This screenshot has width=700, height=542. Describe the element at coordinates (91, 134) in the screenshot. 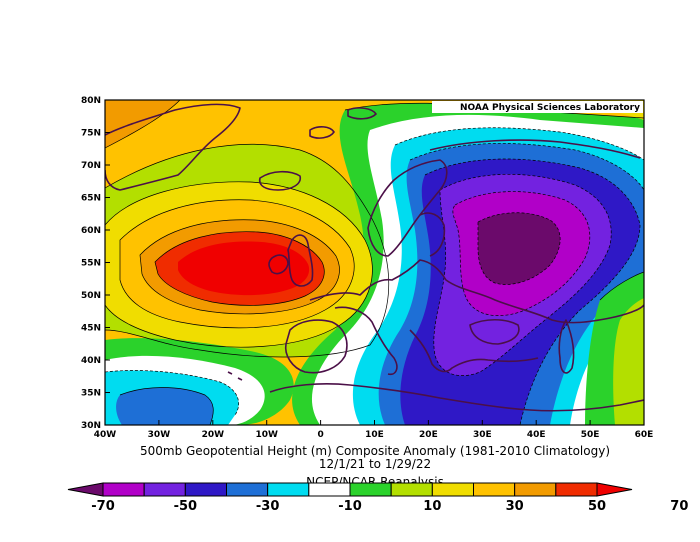

I see `lat-label: 75N` at that location.